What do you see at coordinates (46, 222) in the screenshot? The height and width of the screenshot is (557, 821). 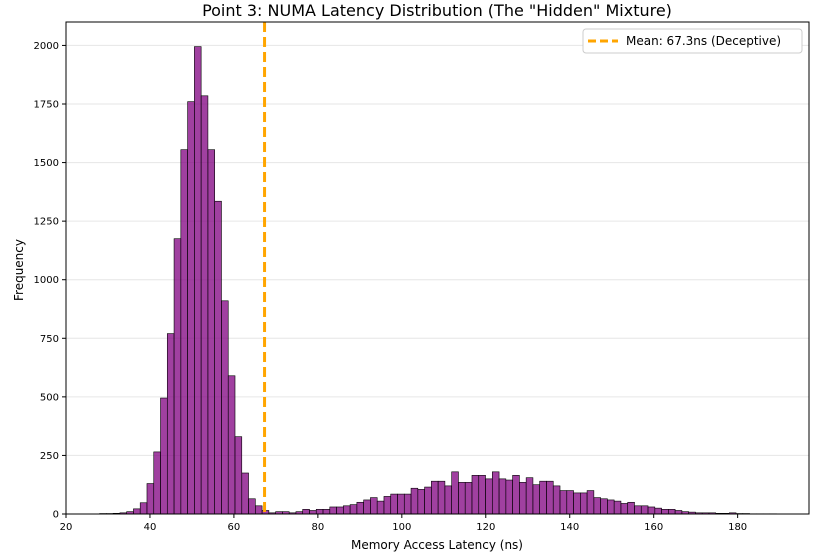 I see `y-tick-label: 1250` at bounding box center [46, 222].